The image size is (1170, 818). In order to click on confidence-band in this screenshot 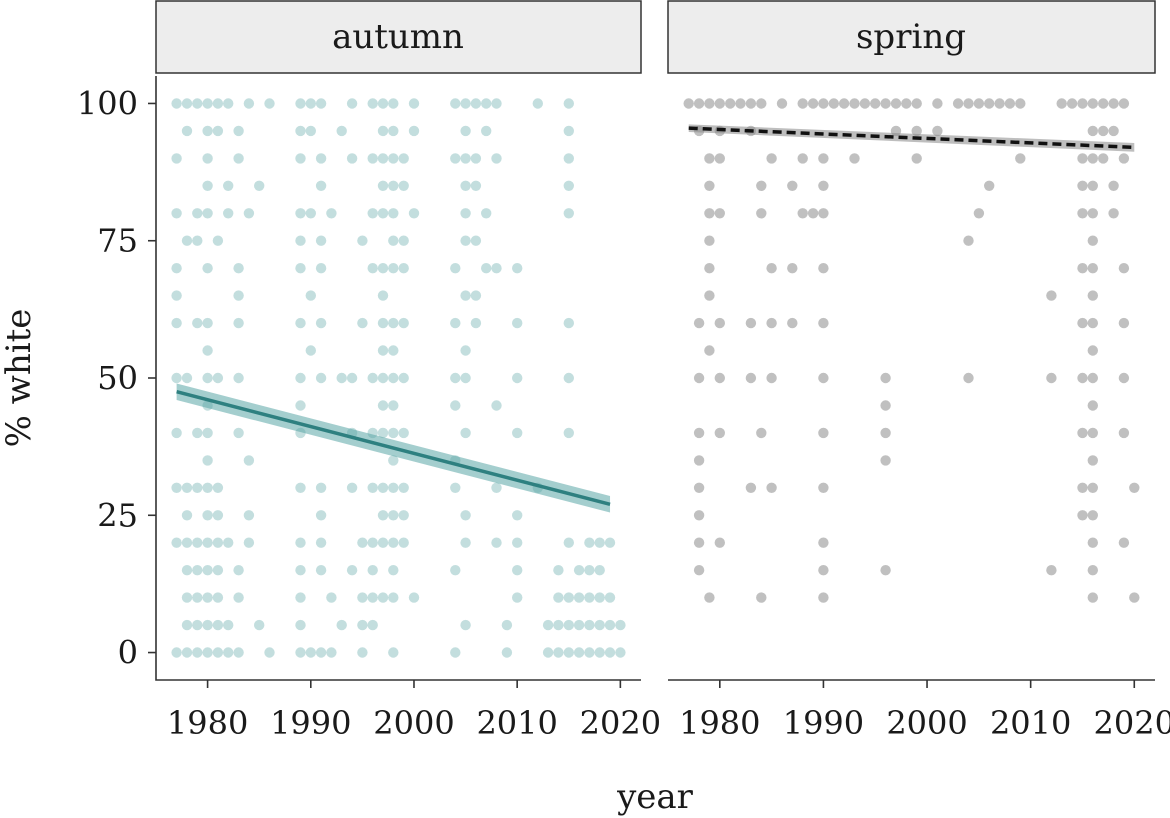, I will do `click(911, 138)`.